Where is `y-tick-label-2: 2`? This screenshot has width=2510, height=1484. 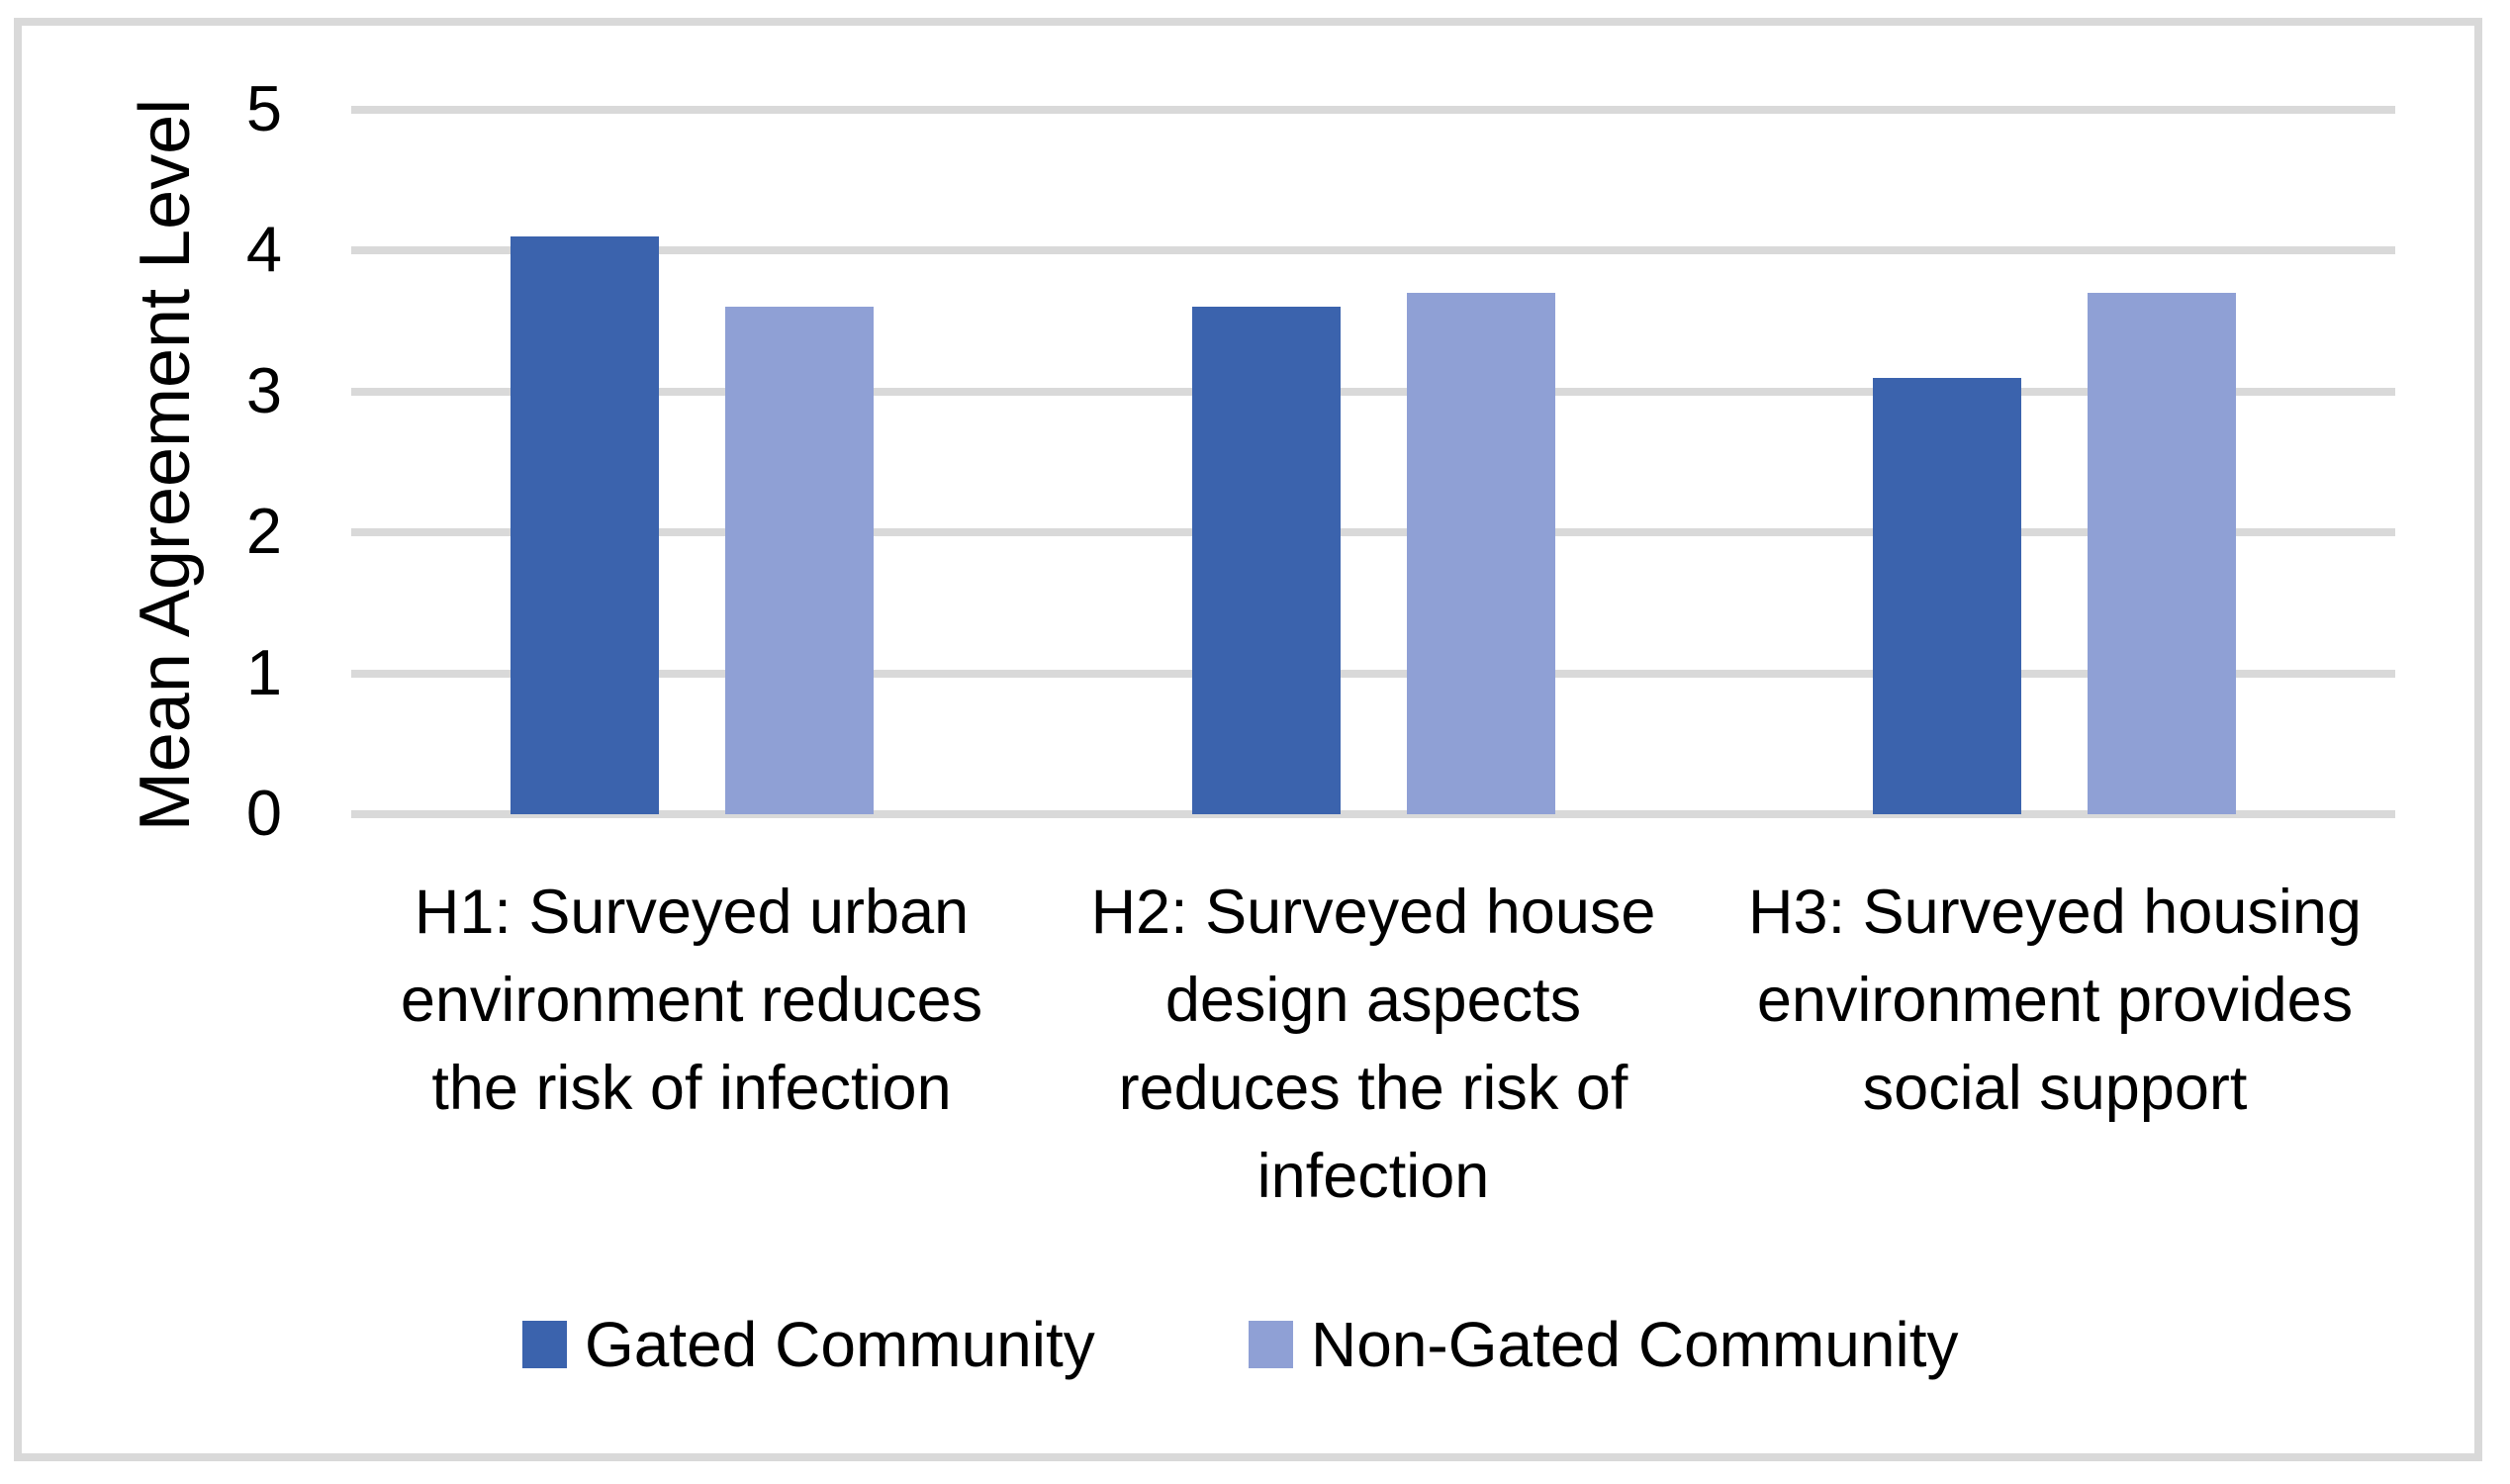
y-tick-label-2: 2 is located at coordinates (263, 531).